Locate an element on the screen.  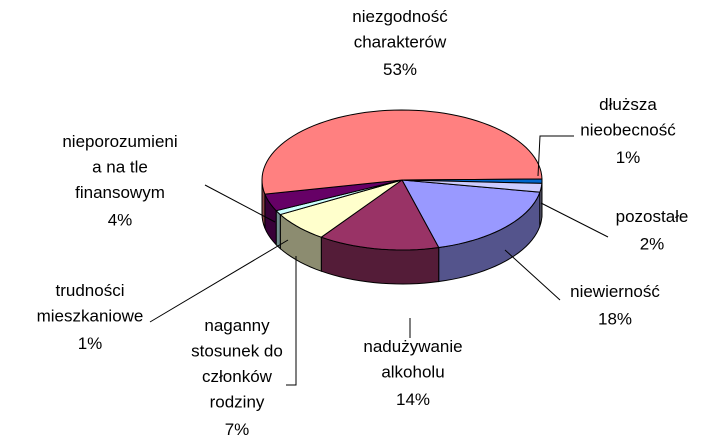
label-line: naganny is located at coordinates (237, 325).